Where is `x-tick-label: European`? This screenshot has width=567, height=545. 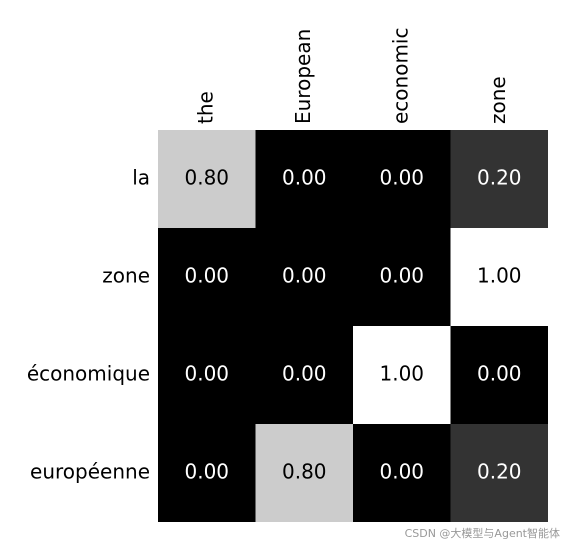
x-tick-label: European is located at coordinates (303, 76).